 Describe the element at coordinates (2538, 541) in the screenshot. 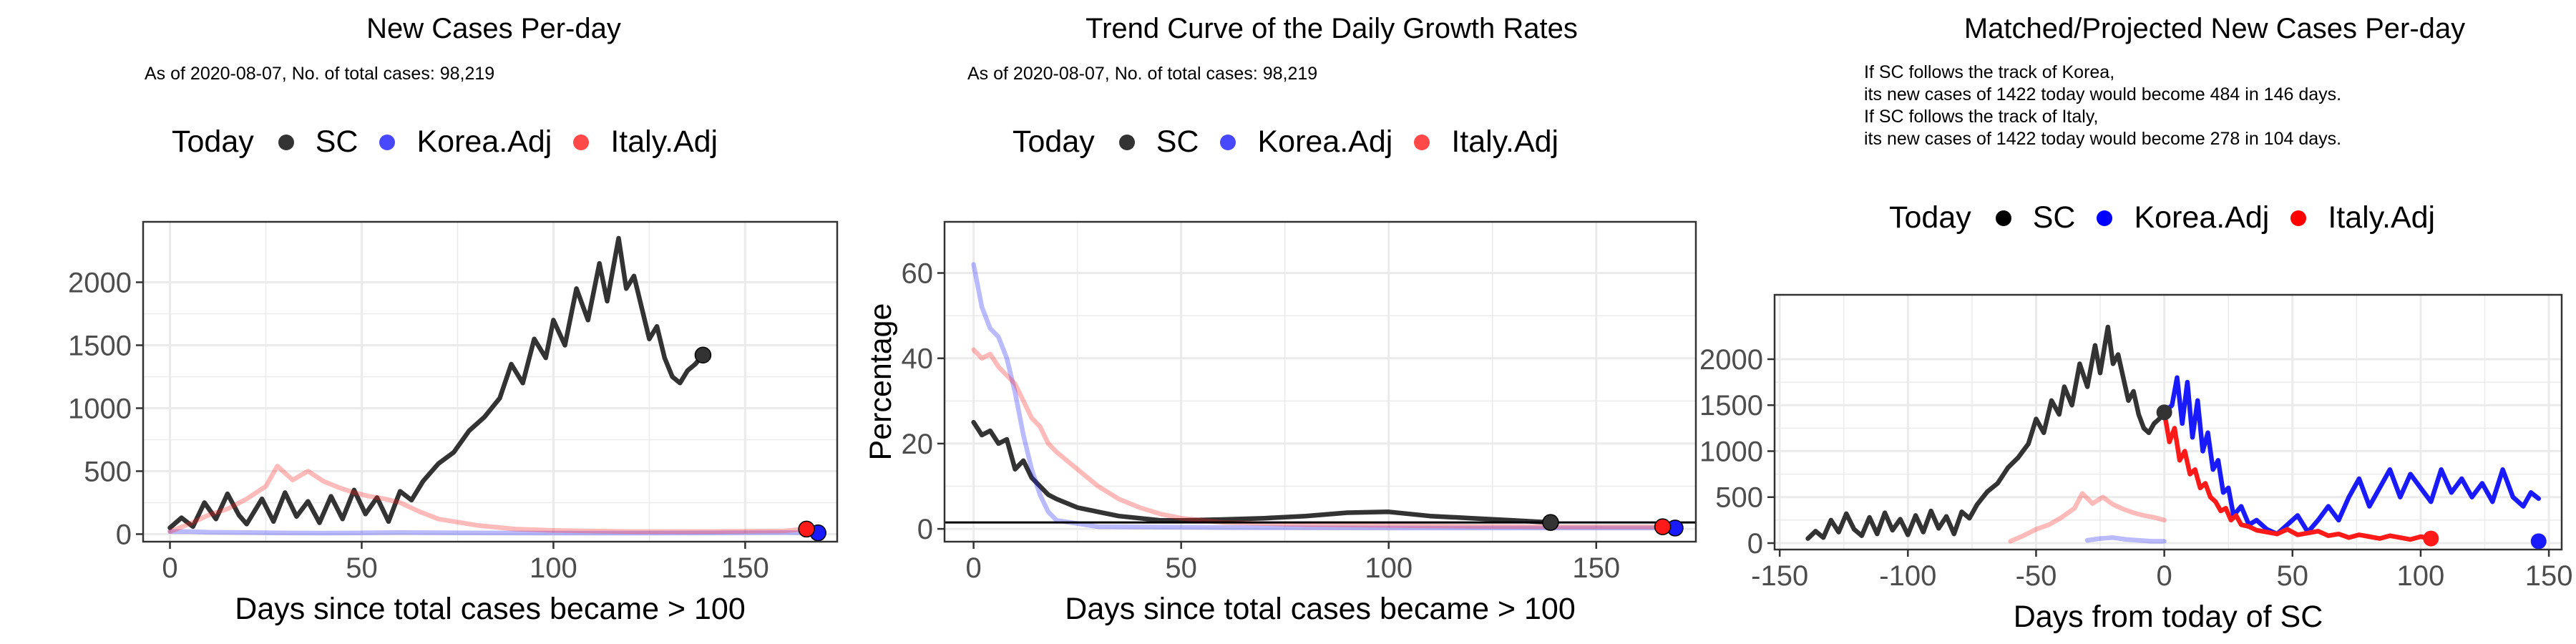

I see `today-point-korea-adj` at that location.